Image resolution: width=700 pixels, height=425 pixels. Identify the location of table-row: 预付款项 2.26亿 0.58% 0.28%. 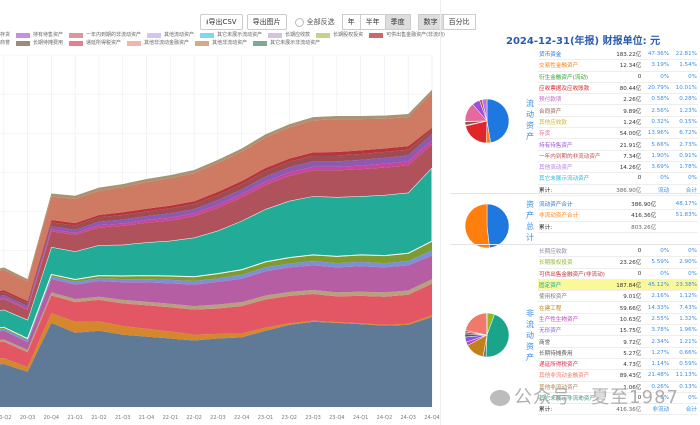
(618, 99).